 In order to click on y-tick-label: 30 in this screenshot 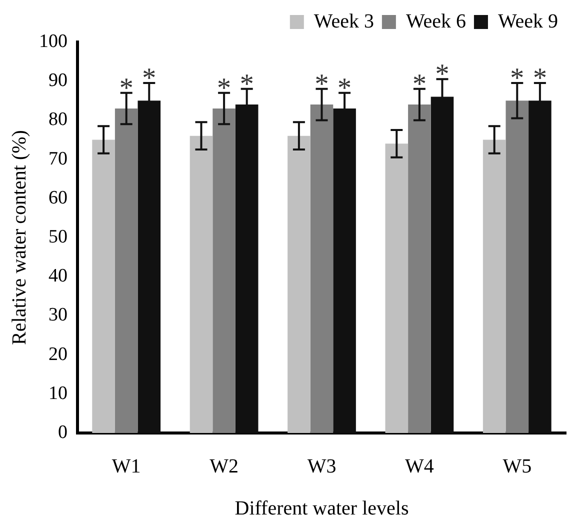, I will do `click(58, 315)`.